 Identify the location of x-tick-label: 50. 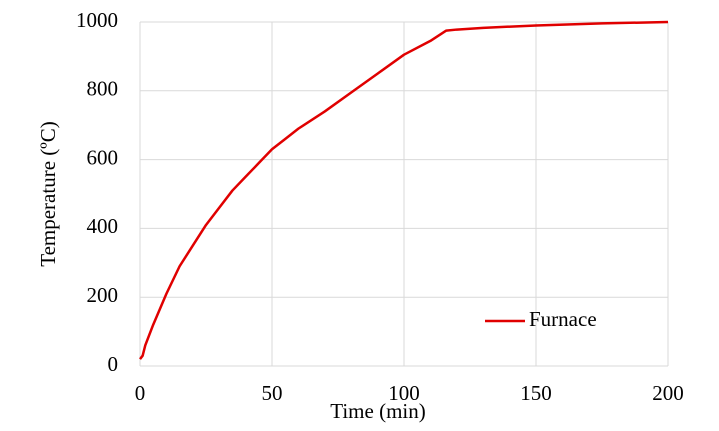
(272, 393).